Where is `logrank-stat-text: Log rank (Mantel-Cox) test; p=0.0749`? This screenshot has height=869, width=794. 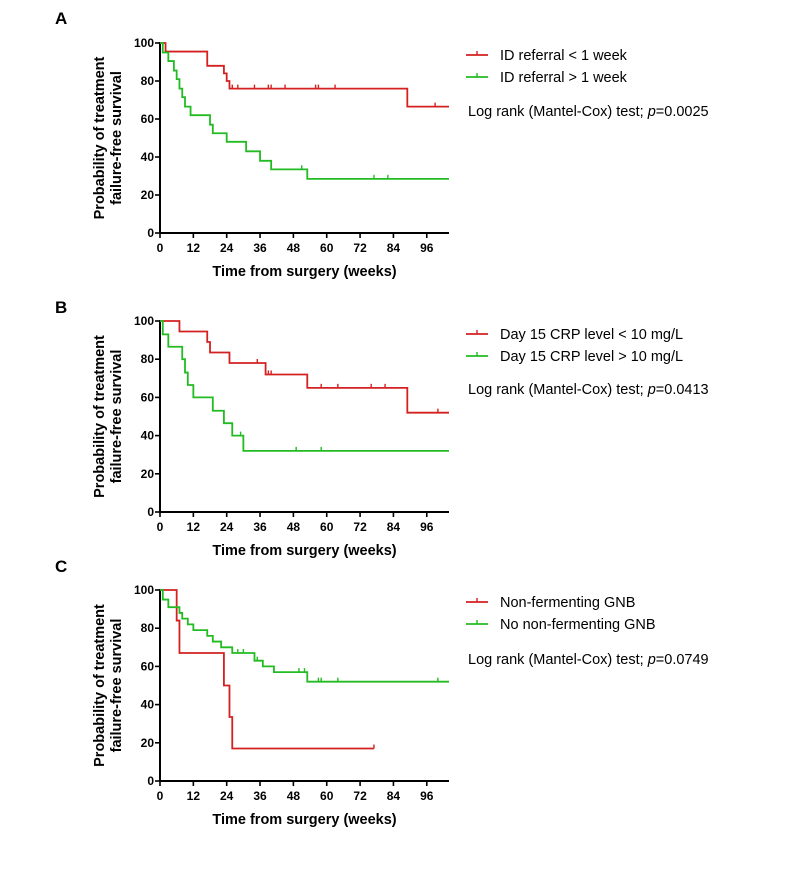
logrank-stat-text: Log rank (Mantel-Cox) test; p=0.0749 is located at coordinates (588, 660).